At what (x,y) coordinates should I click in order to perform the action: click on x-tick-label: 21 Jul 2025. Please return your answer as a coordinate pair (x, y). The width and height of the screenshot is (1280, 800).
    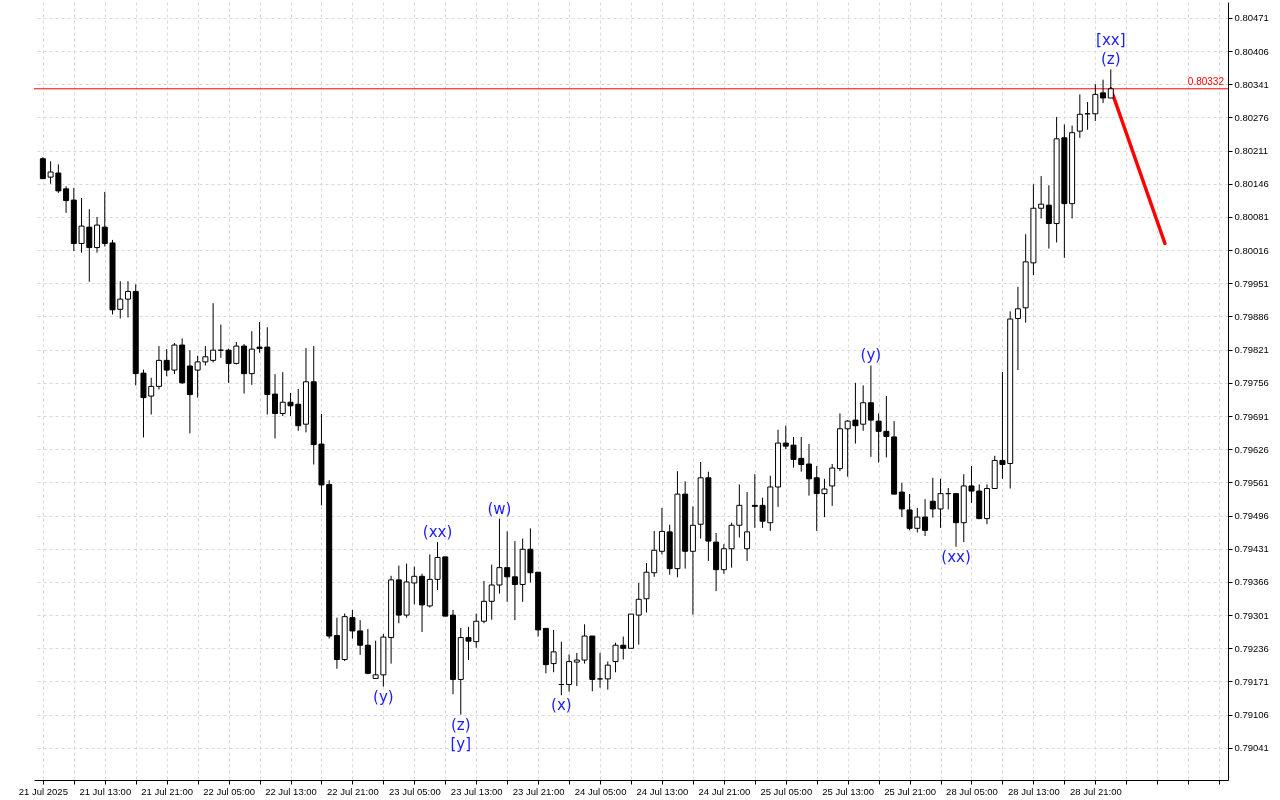
    Looking at the image, I should click on (43, 791).